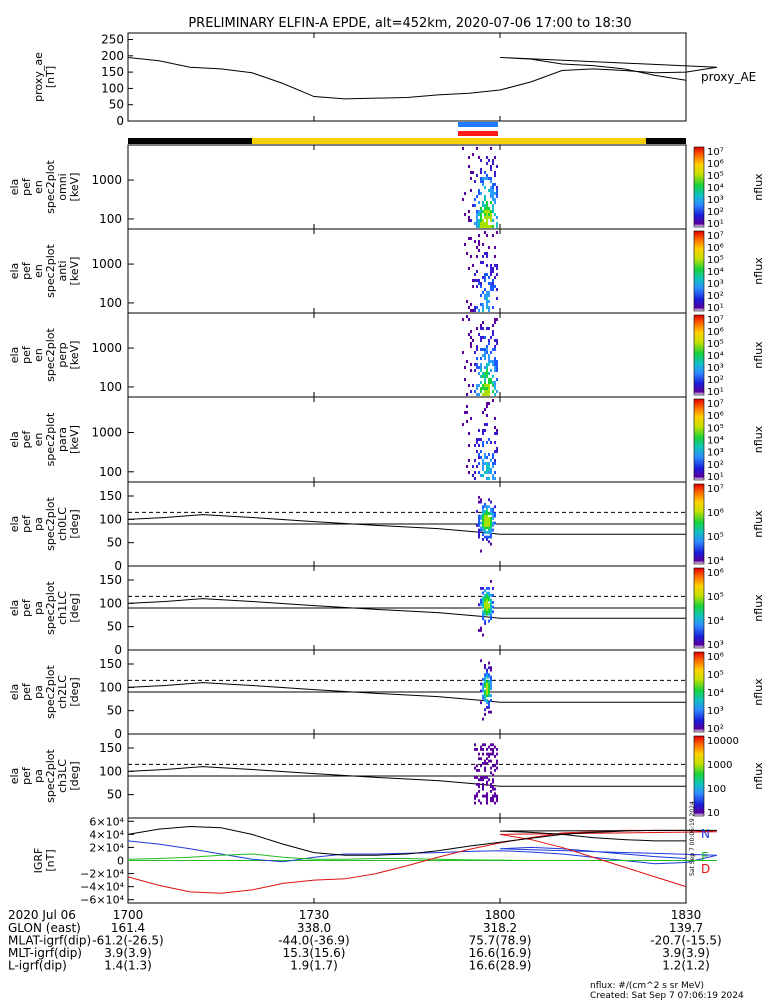 This screenshot has height=1000, width=775. I want to click on pitch-angle-ylabel: pa, so click(38, 608).